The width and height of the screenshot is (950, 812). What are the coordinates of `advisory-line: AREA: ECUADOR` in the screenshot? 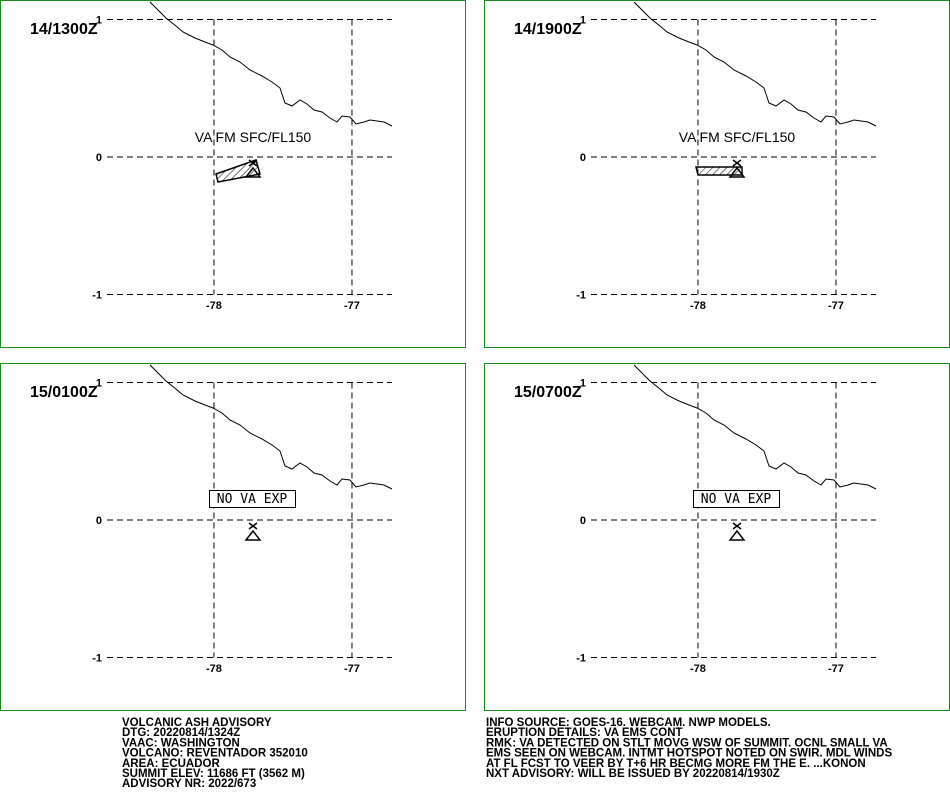 It's located at (171, 764).